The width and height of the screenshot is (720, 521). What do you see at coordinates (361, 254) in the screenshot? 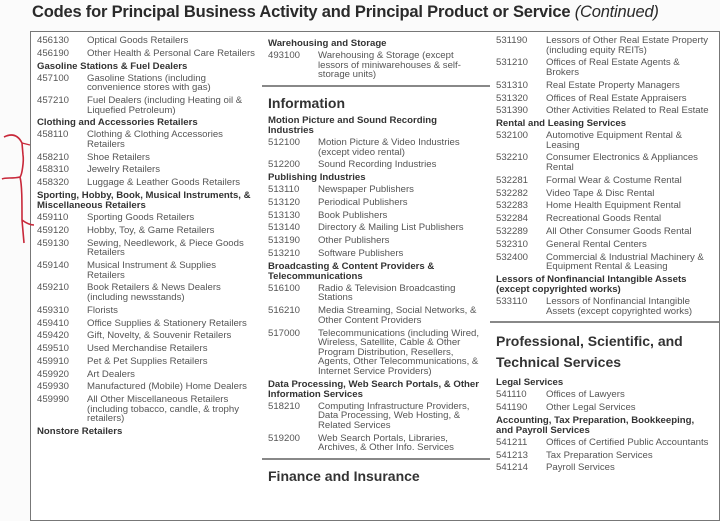
I see `activity-description: Software Publishers` at bounding box center [361, 254].